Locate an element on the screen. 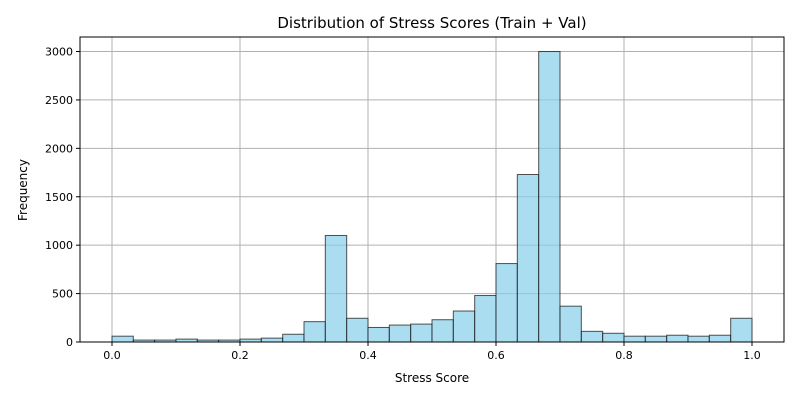 This screenshot has height=400, width=800. y-tick-label: 3000 is located at coordinates (59, 52).